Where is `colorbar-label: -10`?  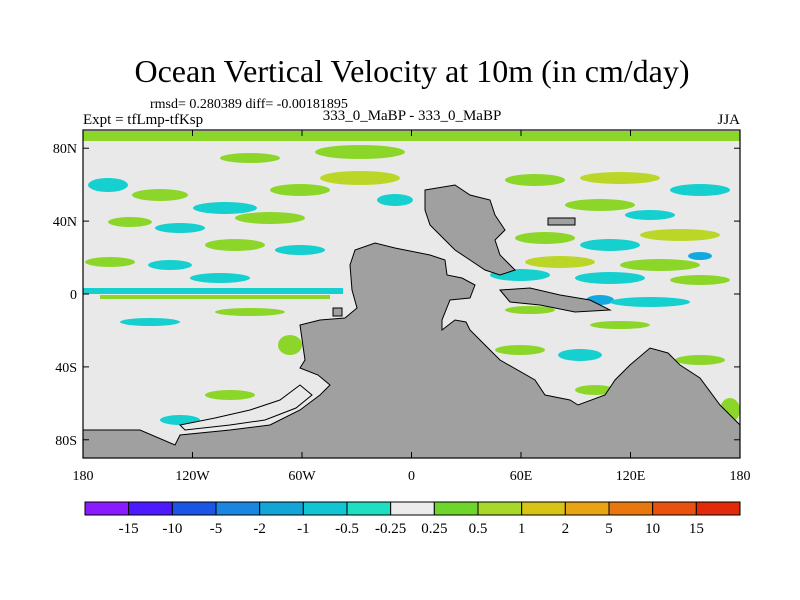 colorbar-label: -10 is located at coordinates (172, 529).